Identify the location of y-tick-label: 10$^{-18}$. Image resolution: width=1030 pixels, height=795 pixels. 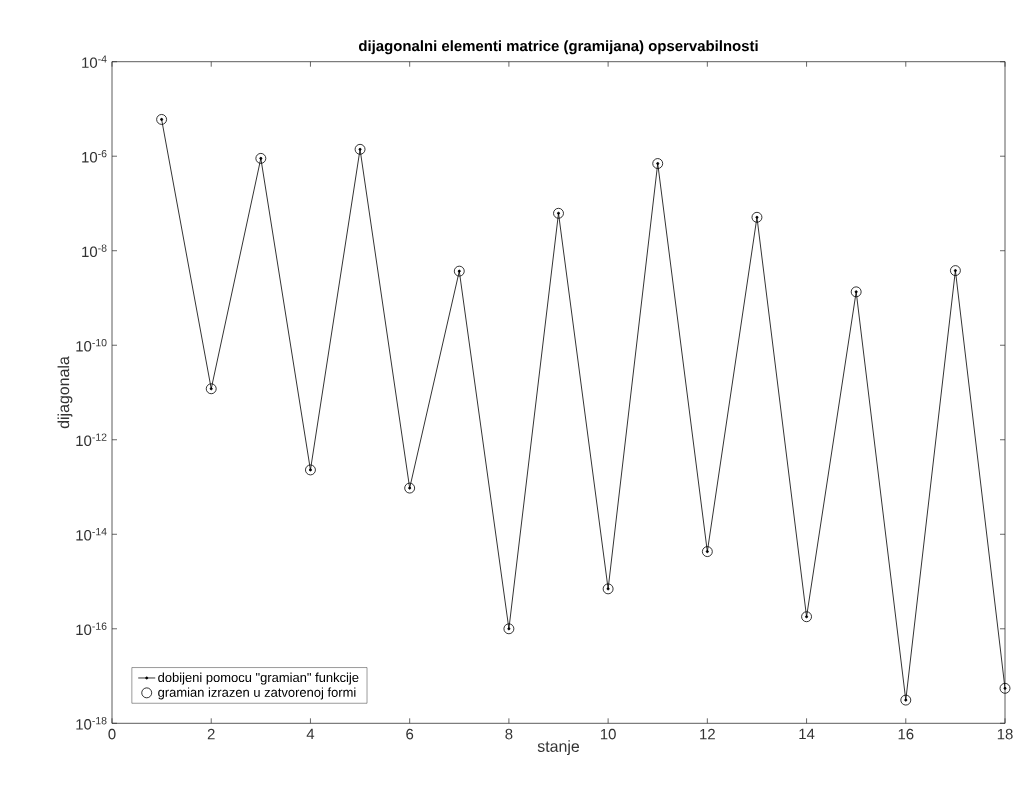
(91, 723).